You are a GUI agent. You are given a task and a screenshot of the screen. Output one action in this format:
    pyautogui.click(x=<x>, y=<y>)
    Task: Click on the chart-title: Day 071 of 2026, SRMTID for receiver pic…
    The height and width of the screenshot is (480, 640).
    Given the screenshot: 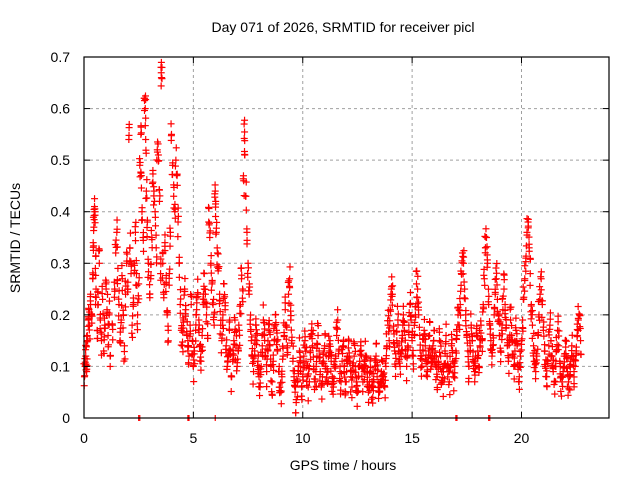 What is the action you would take?
    pyautogui.click(x=343, y=27)
    